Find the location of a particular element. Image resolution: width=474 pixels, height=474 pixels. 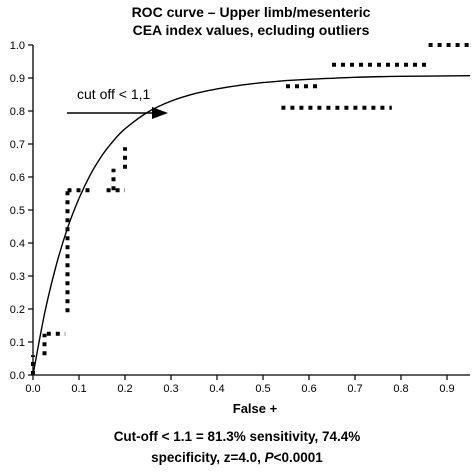

y-tick-label: 0.1 is located at coordinates (17, 343).